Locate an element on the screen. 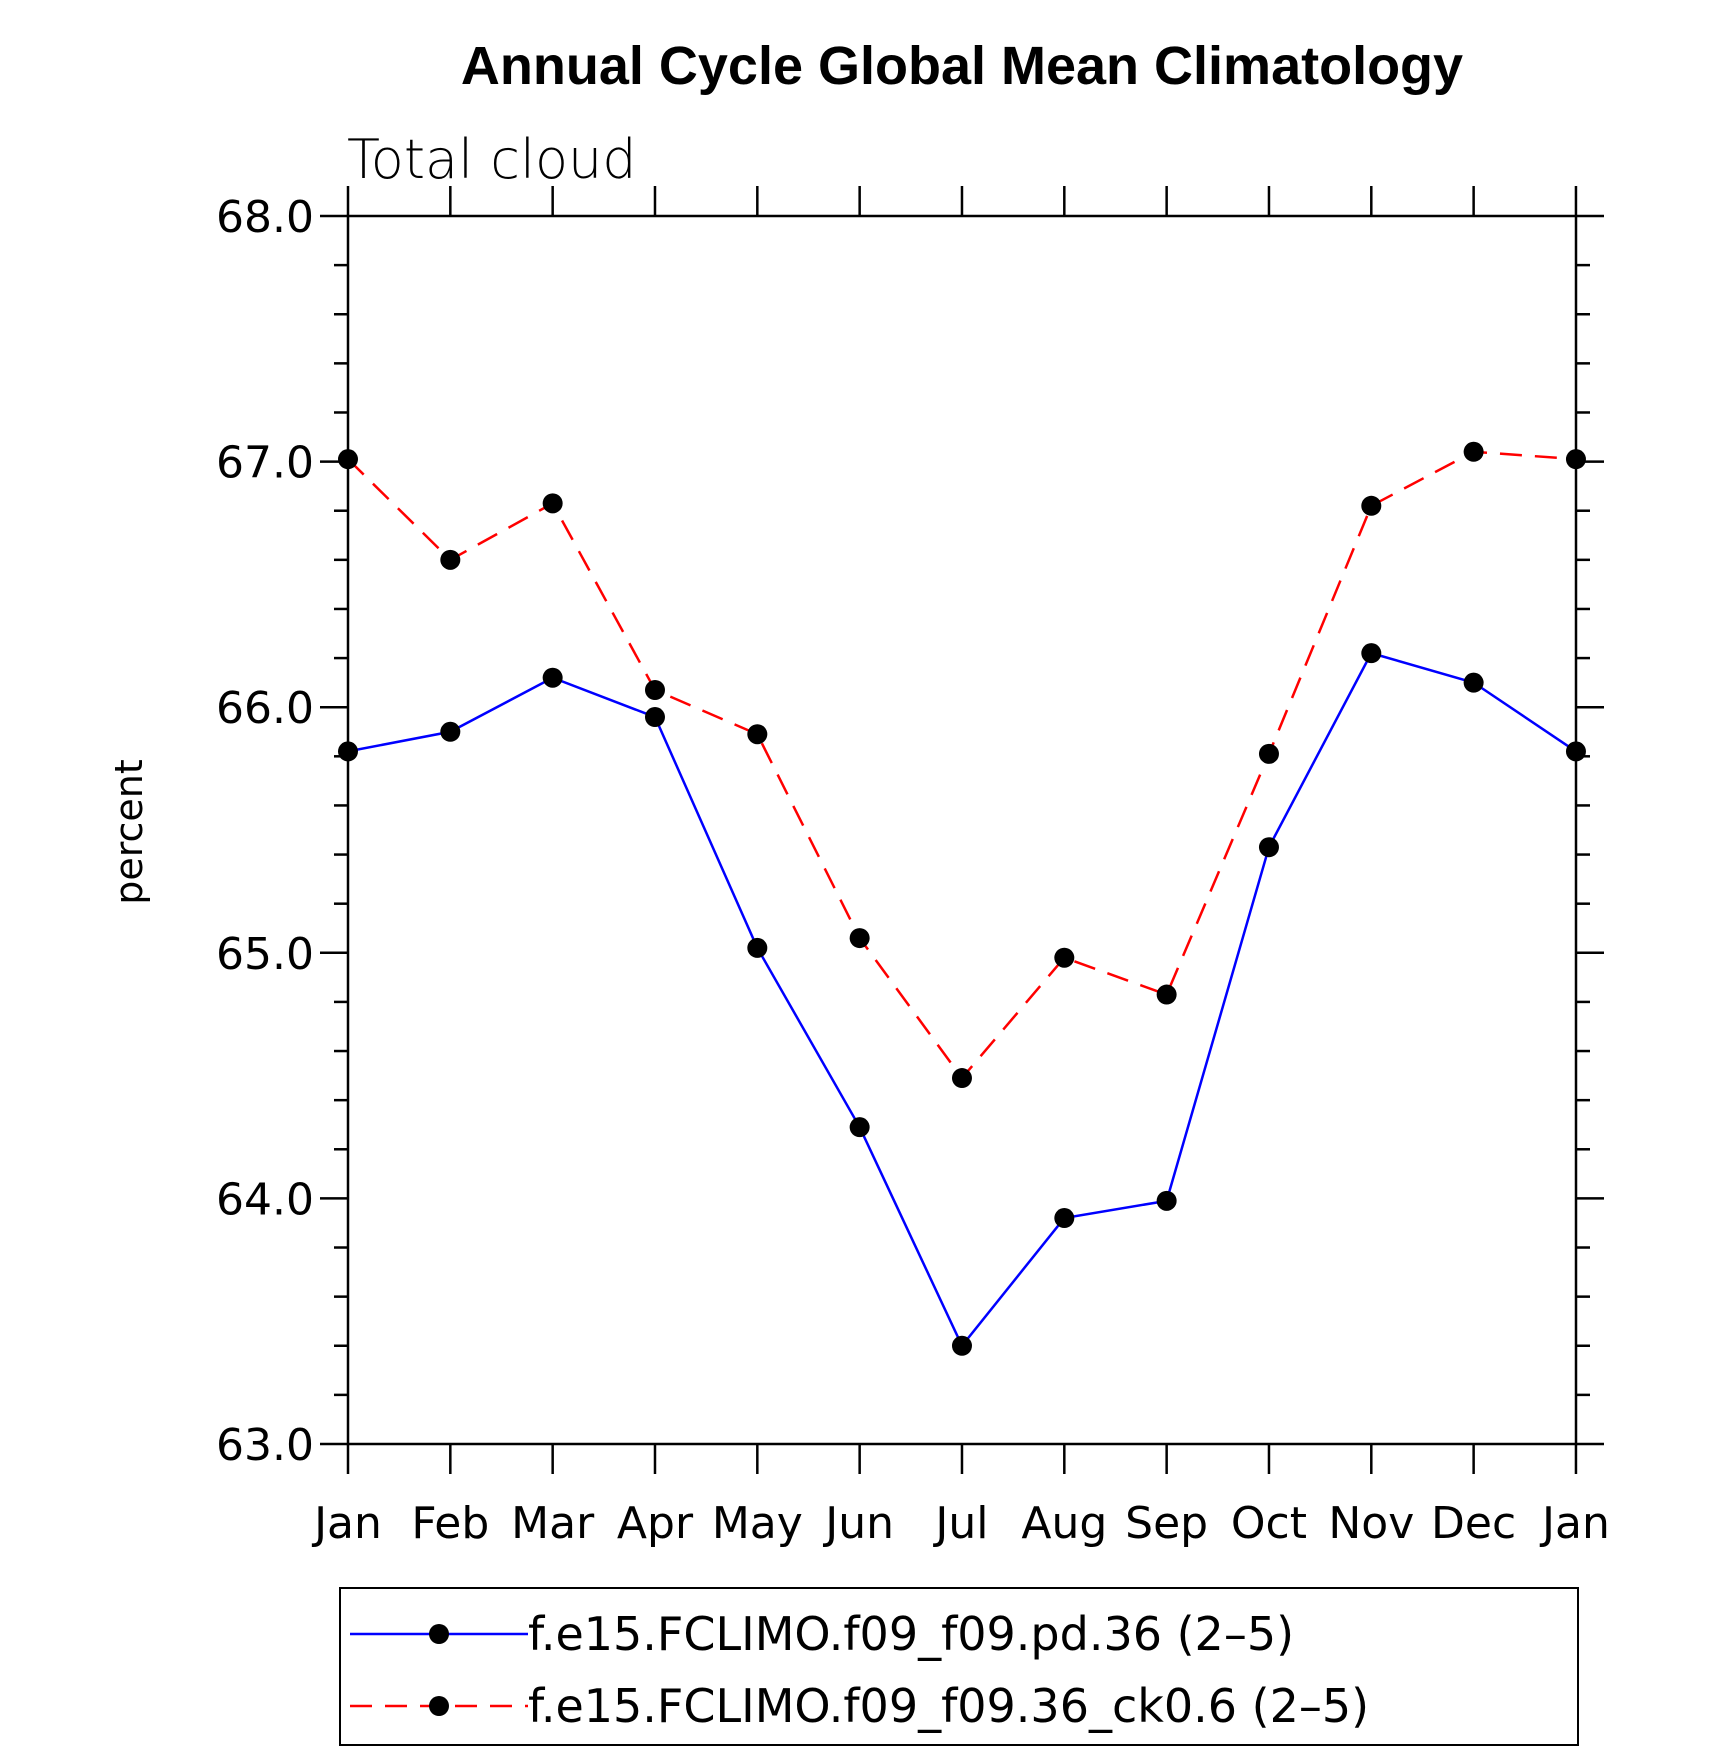 The width and height of the screenshot is (1710, 1751). legend-box is located at coordinates (959, 1666).